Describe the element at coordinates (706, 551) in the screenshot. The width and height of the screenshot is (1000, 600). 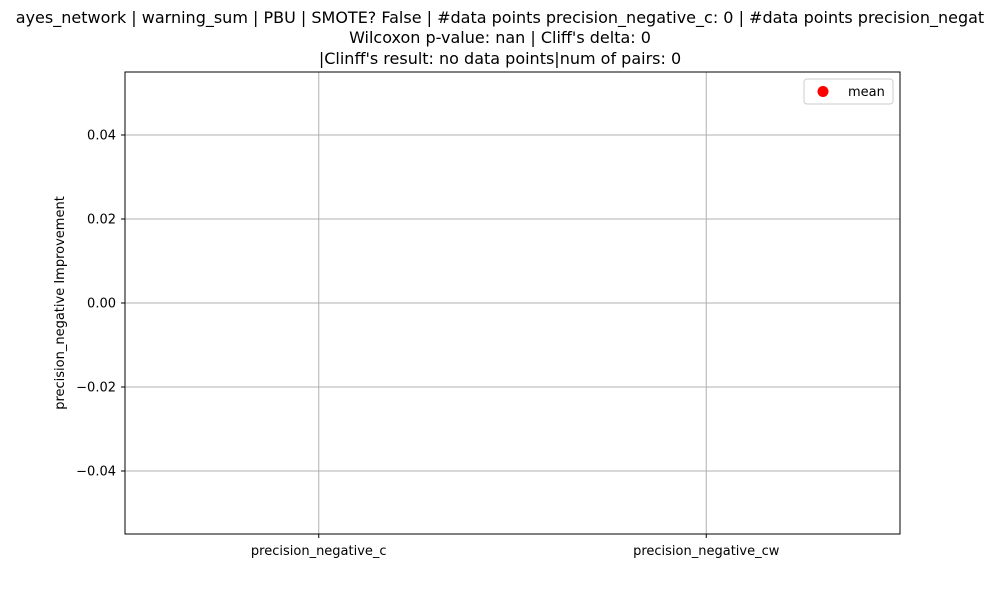
I see `x-tick-label: precision_negative_cw` at that location.